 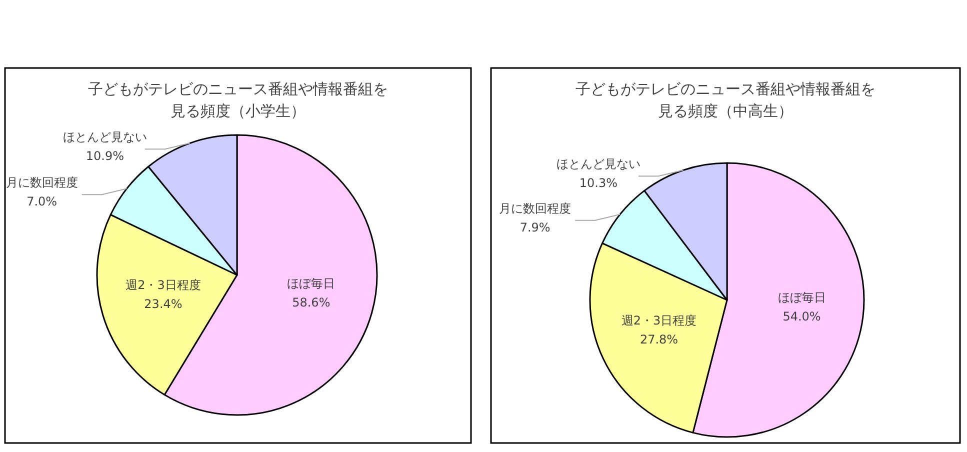 I want to click on data-label: 10.3%, so click(x=598, y=183).